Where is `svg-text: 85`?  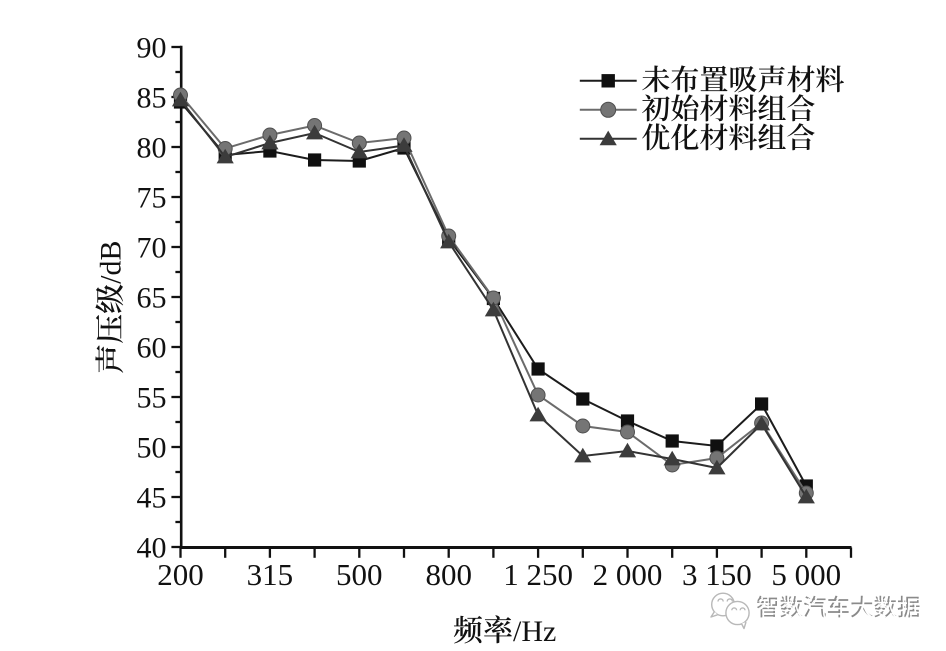
svg-text: 85 is located at coordinates (152, 97).